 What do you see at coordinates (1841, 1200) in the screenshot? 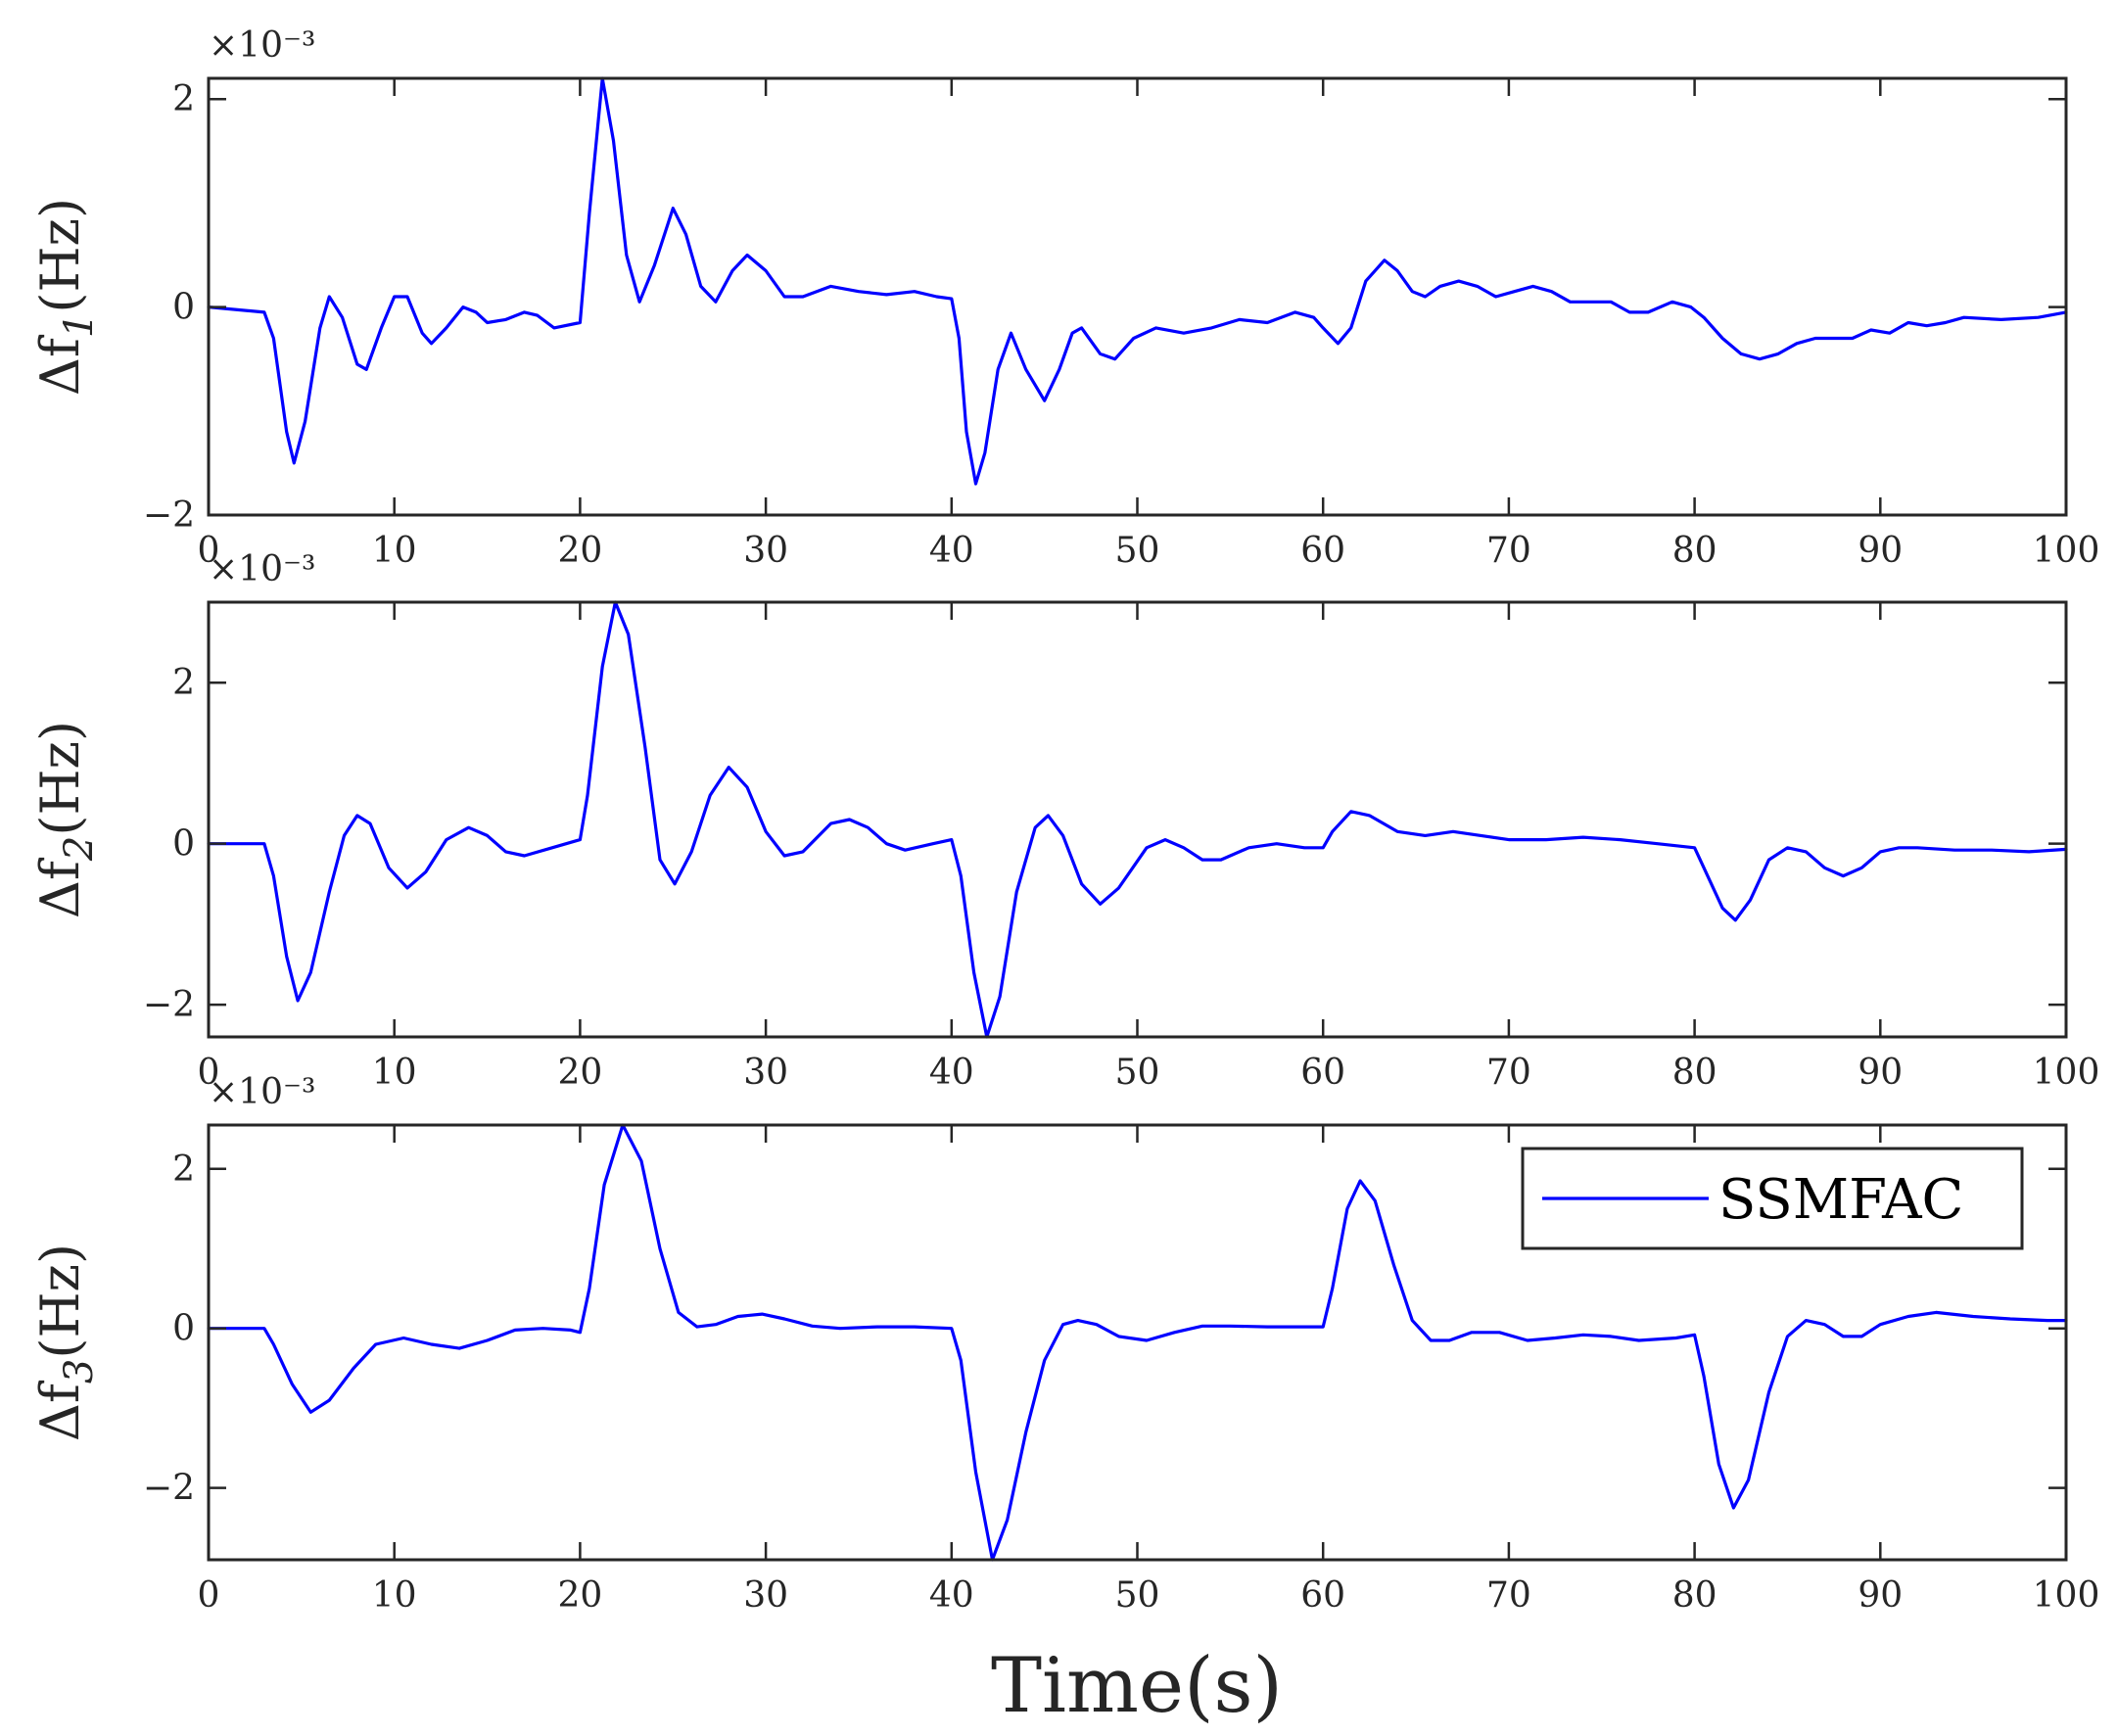
I see `legend-label: SSMFAC` at bounding box center [1841, 1200].